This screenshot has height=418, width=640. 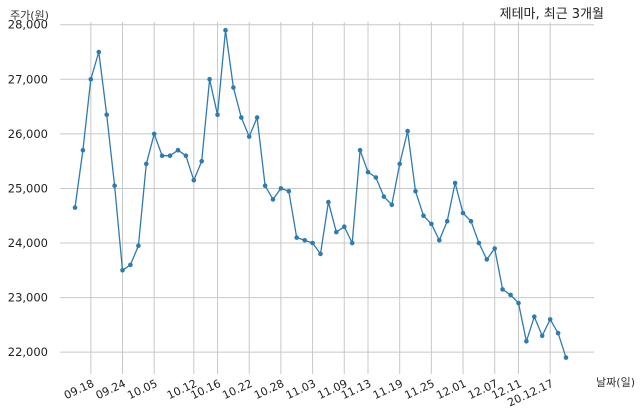 What do you see at coordinates (142, 389) in the screenshot?
I see `x-tick-label: 10.05` at bounding box center [142, 389].